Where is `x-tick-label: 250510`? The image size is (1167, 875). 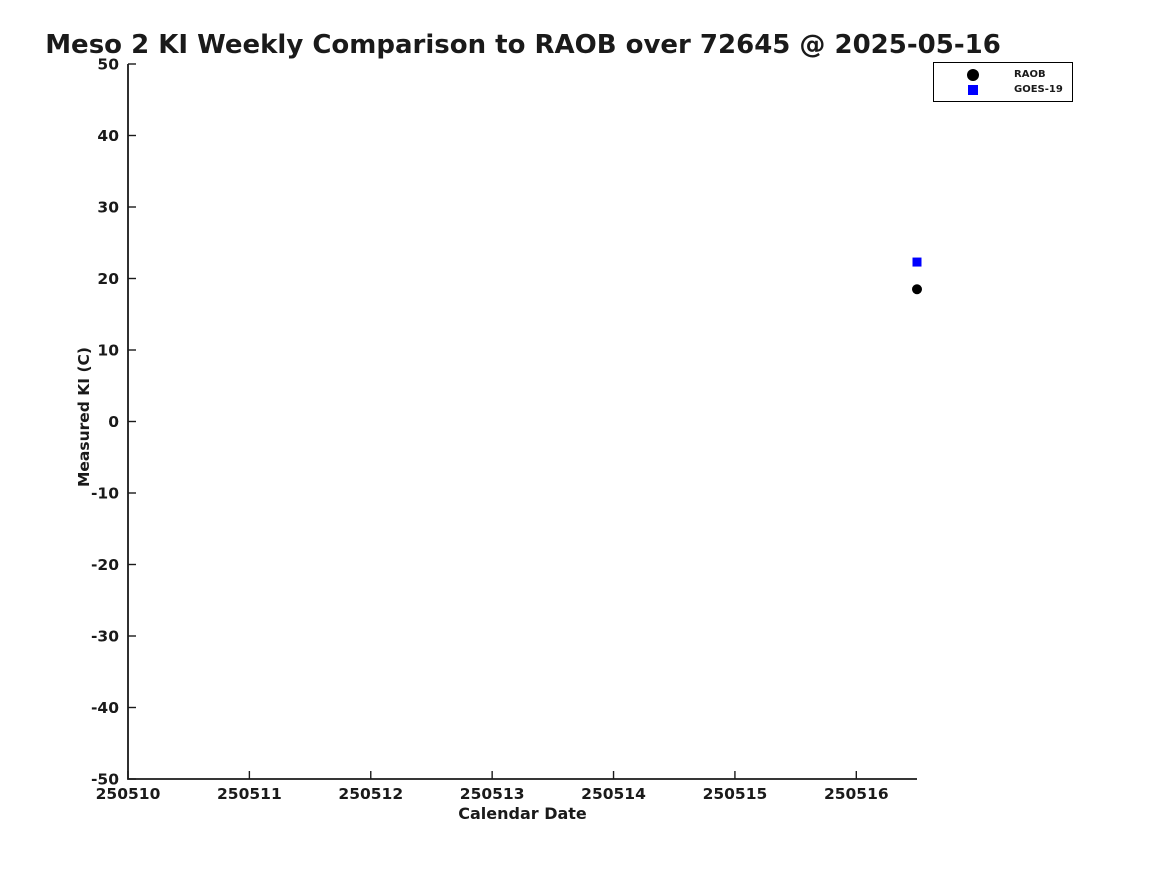 x-tick-label: 250510 is located at coordinates (128, 794).